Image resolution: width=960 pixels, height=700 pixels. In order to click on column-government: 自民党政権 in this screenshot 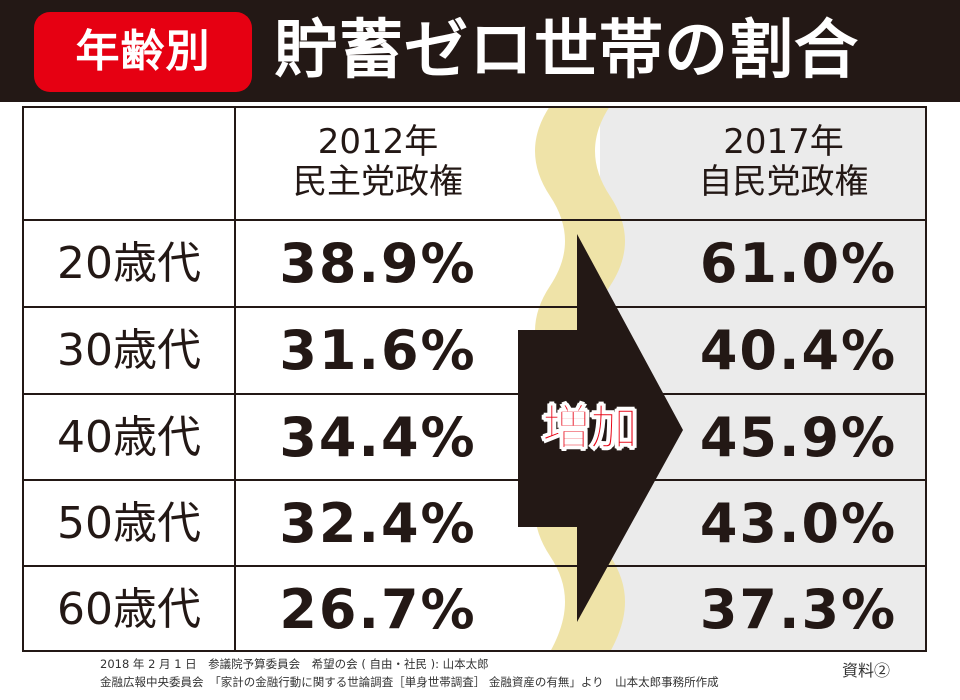, I will do `click(783, 182)`.